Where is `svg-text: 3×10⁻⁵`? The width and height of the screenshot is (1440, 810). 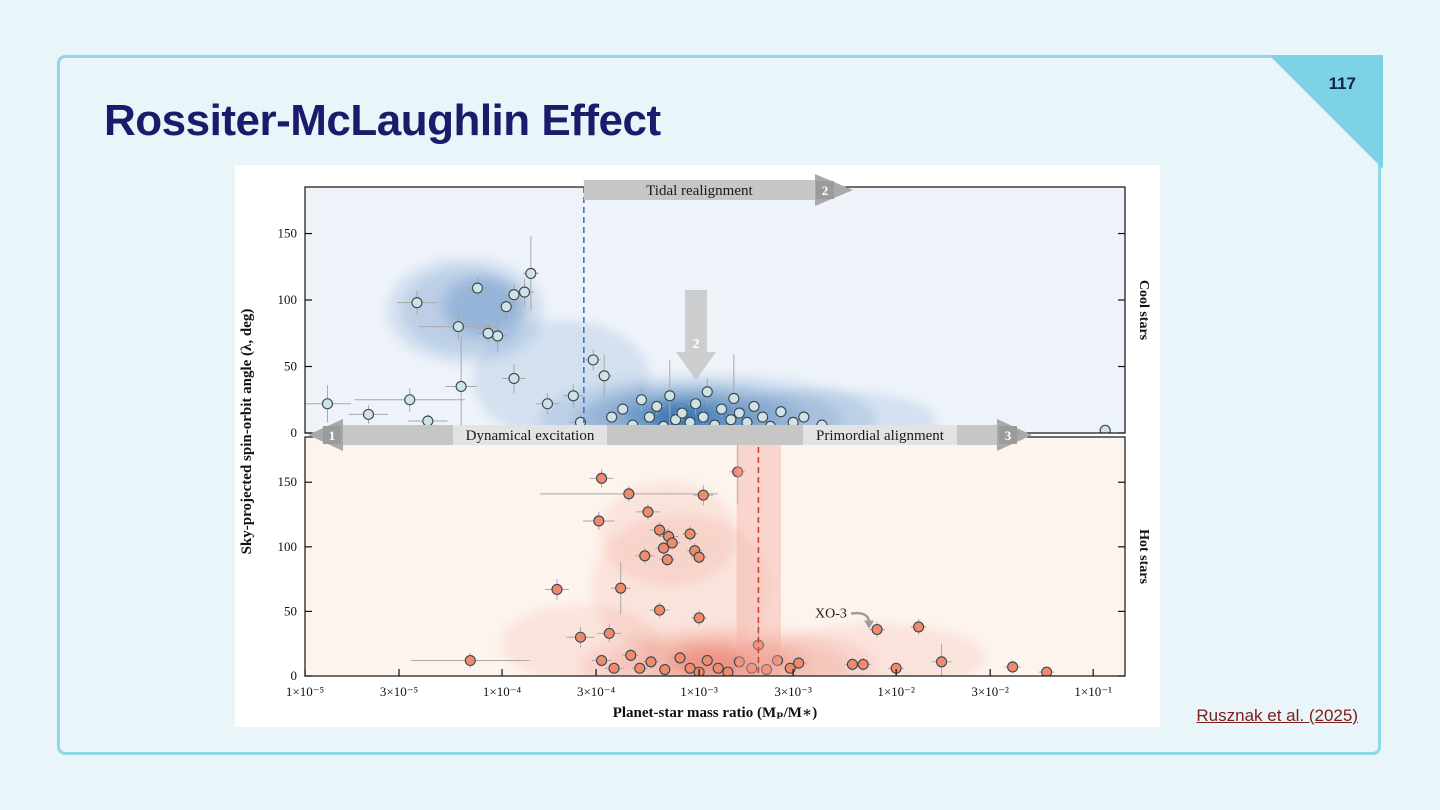
svg-text: 3×10⁻⁵ is located at coordinates (399, 691).